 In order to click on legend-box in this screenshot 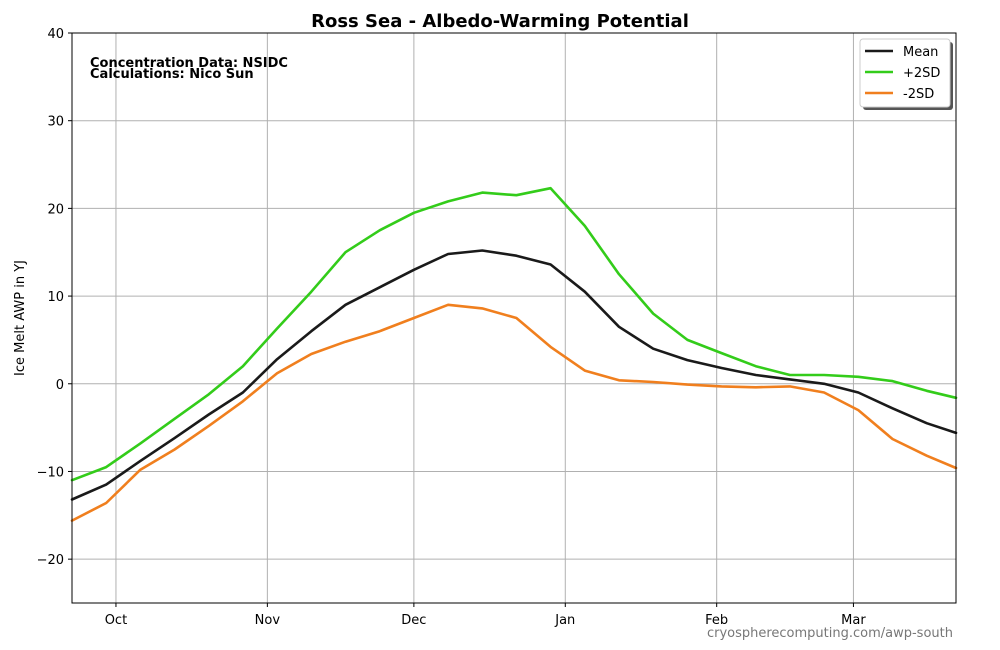, I will do `click(905, 73)`.